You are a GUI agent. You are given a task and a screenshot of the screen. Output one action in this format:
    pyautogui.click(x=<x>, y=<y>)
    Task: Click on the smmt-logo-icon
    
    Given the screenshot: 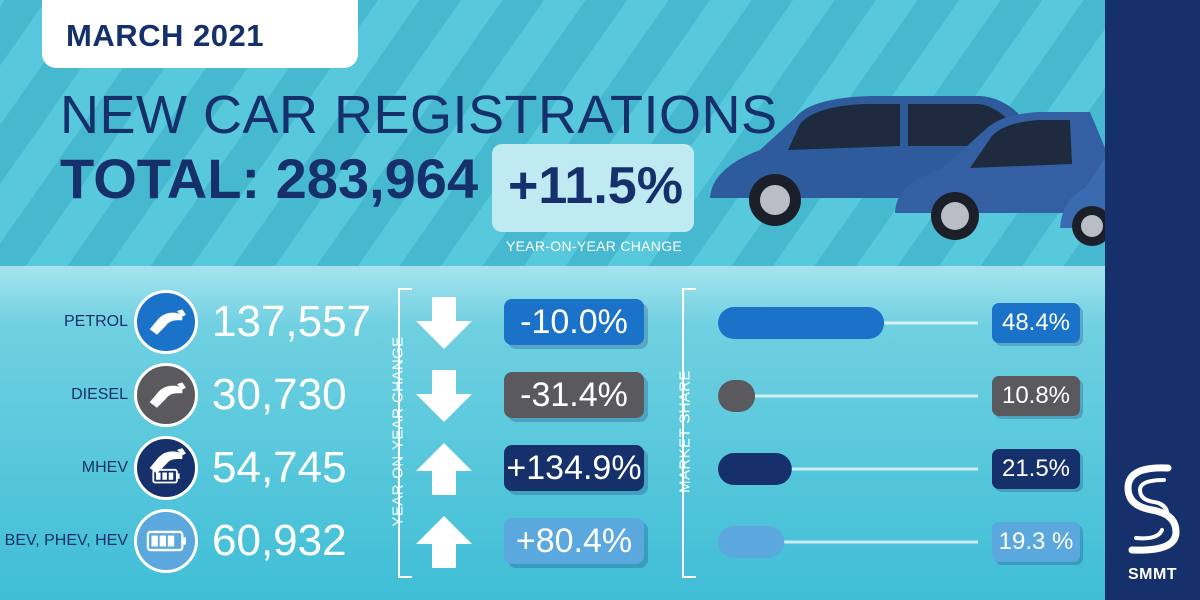 What is the action you would take?
    pyautogui.click(x=1152, y=509)
    